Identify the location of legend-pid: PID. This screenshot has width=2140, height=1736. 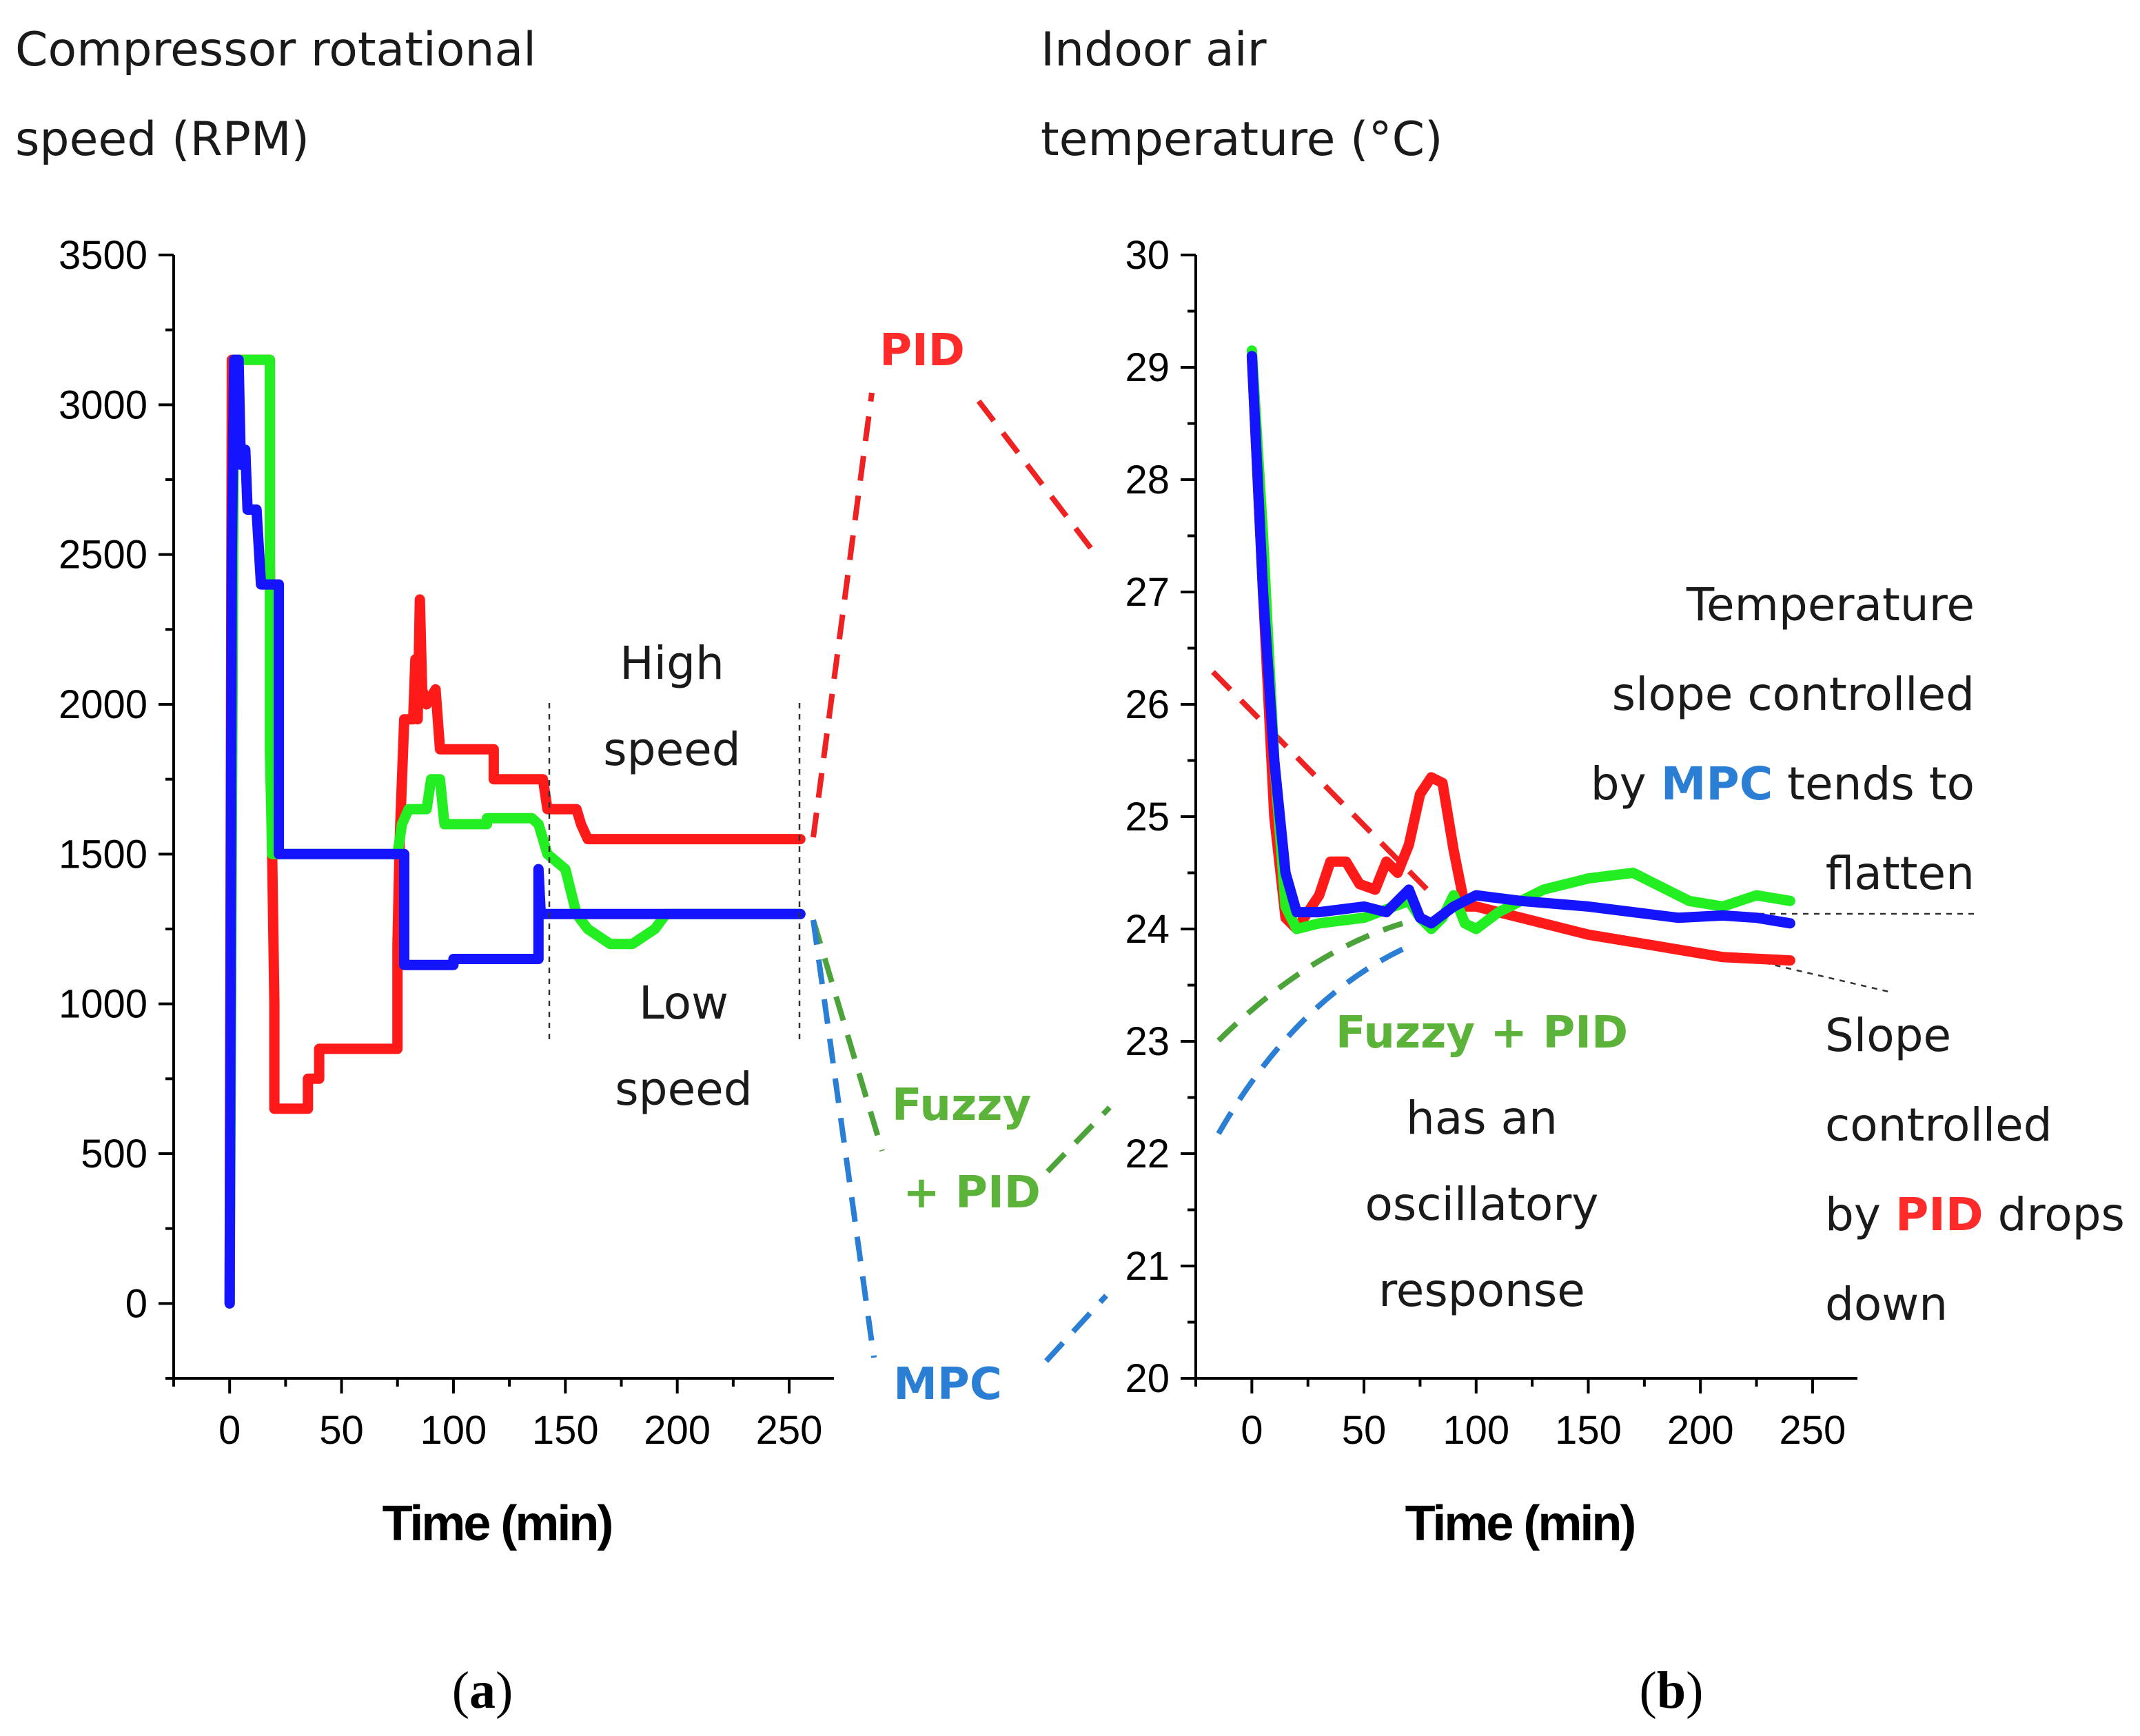
(922, 350).